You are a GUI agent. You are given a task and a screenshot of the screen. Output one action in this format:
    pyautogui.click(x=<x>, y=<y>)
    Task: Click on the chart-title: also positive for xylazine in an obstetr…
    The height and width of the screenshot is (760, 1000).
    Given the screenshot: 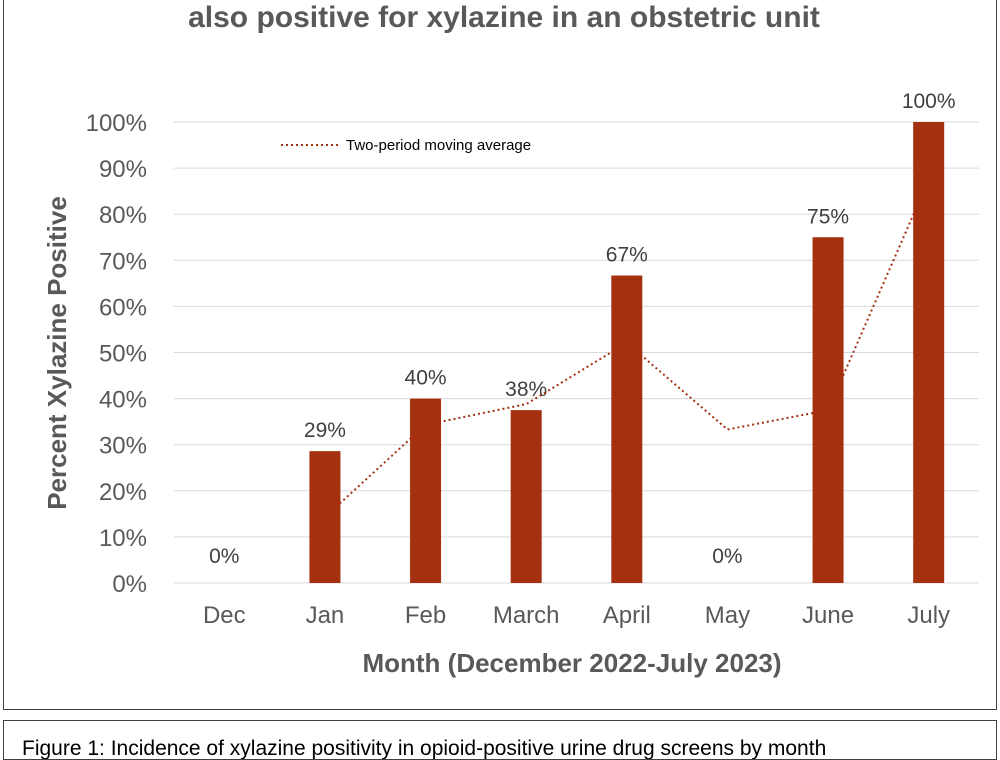 What is the action you would take?
    pyautogui.click(x=504, y=17)
    